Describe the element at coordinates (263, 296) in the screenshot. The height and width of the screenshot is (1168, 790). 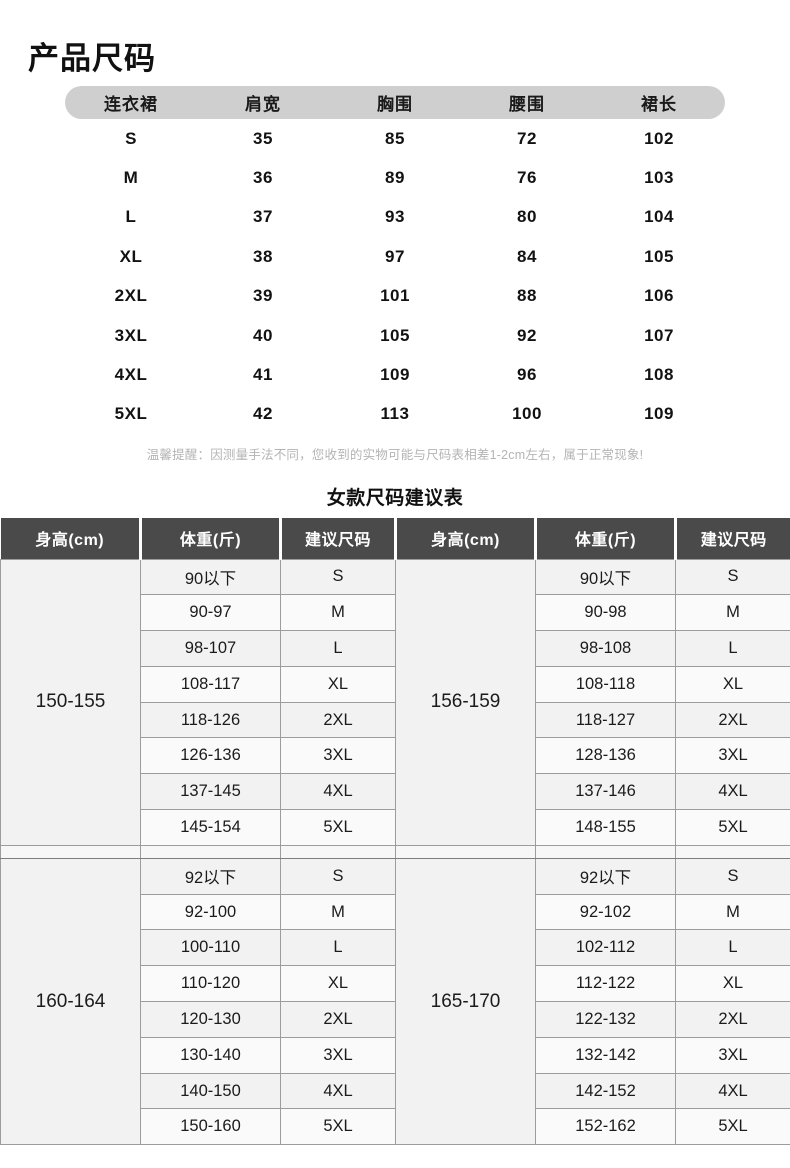
I see `cell-shoulder: 39` at that location.